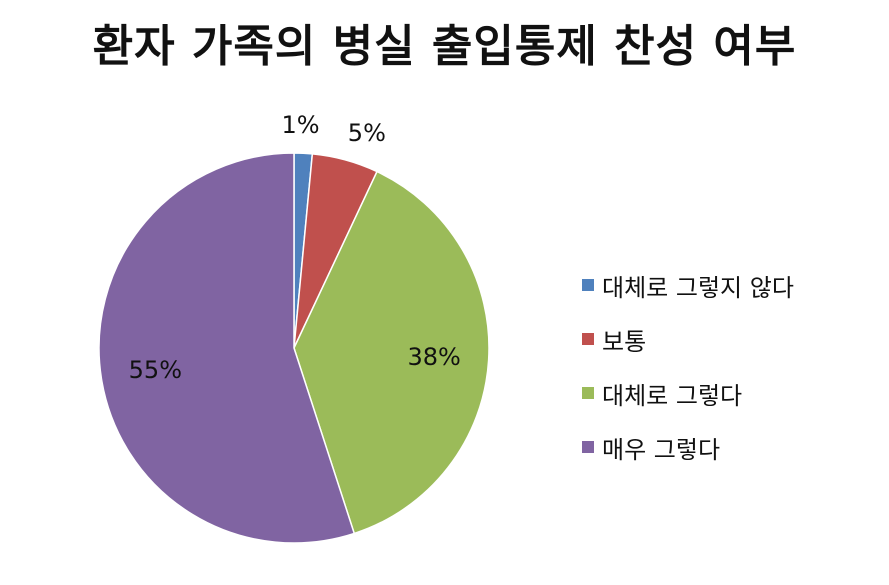 The width and height of the screenshot is (889, 585). Describe the element at coordinates (624, 341) in the screenshot. I see `legend-label: 보통` at that location.